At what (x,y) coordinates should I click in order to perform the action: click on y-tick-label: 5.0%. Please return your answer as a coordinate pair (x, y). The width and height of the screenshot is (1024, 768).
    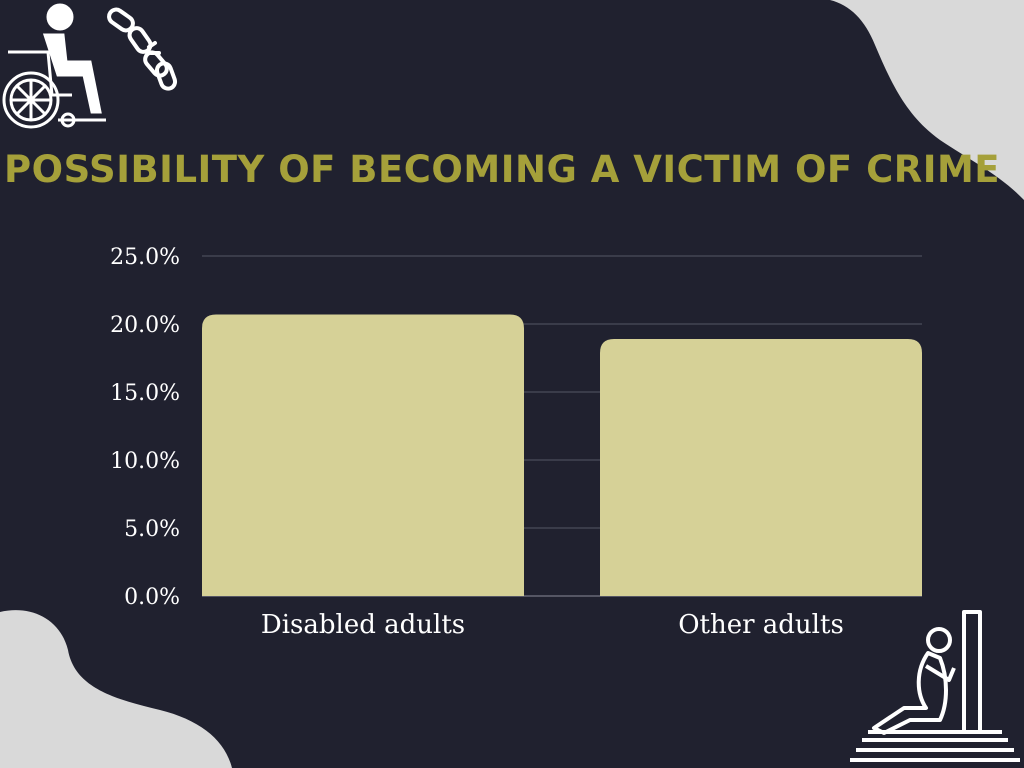
    Looking at the image, I should click on (152, 529).